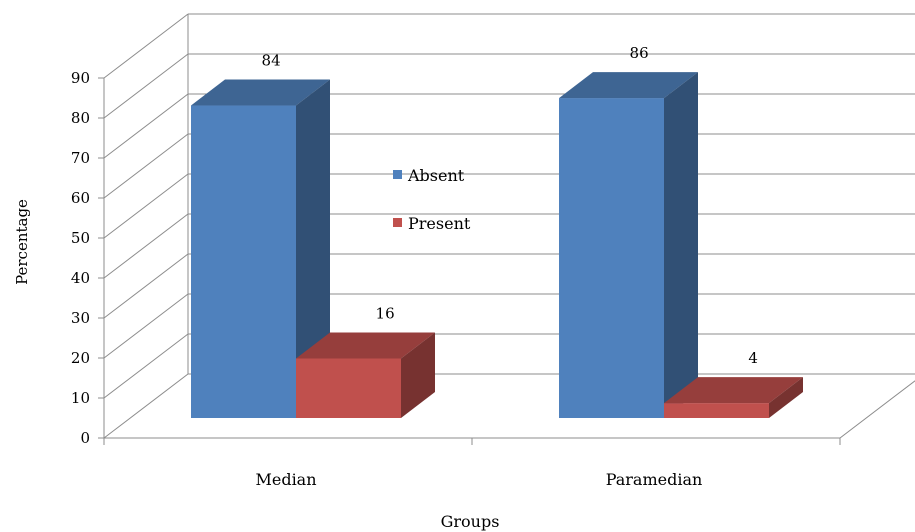 The height and width of the screenshot is (532, 915). I want to click on x-tick-label: Median, so click(285, 479).